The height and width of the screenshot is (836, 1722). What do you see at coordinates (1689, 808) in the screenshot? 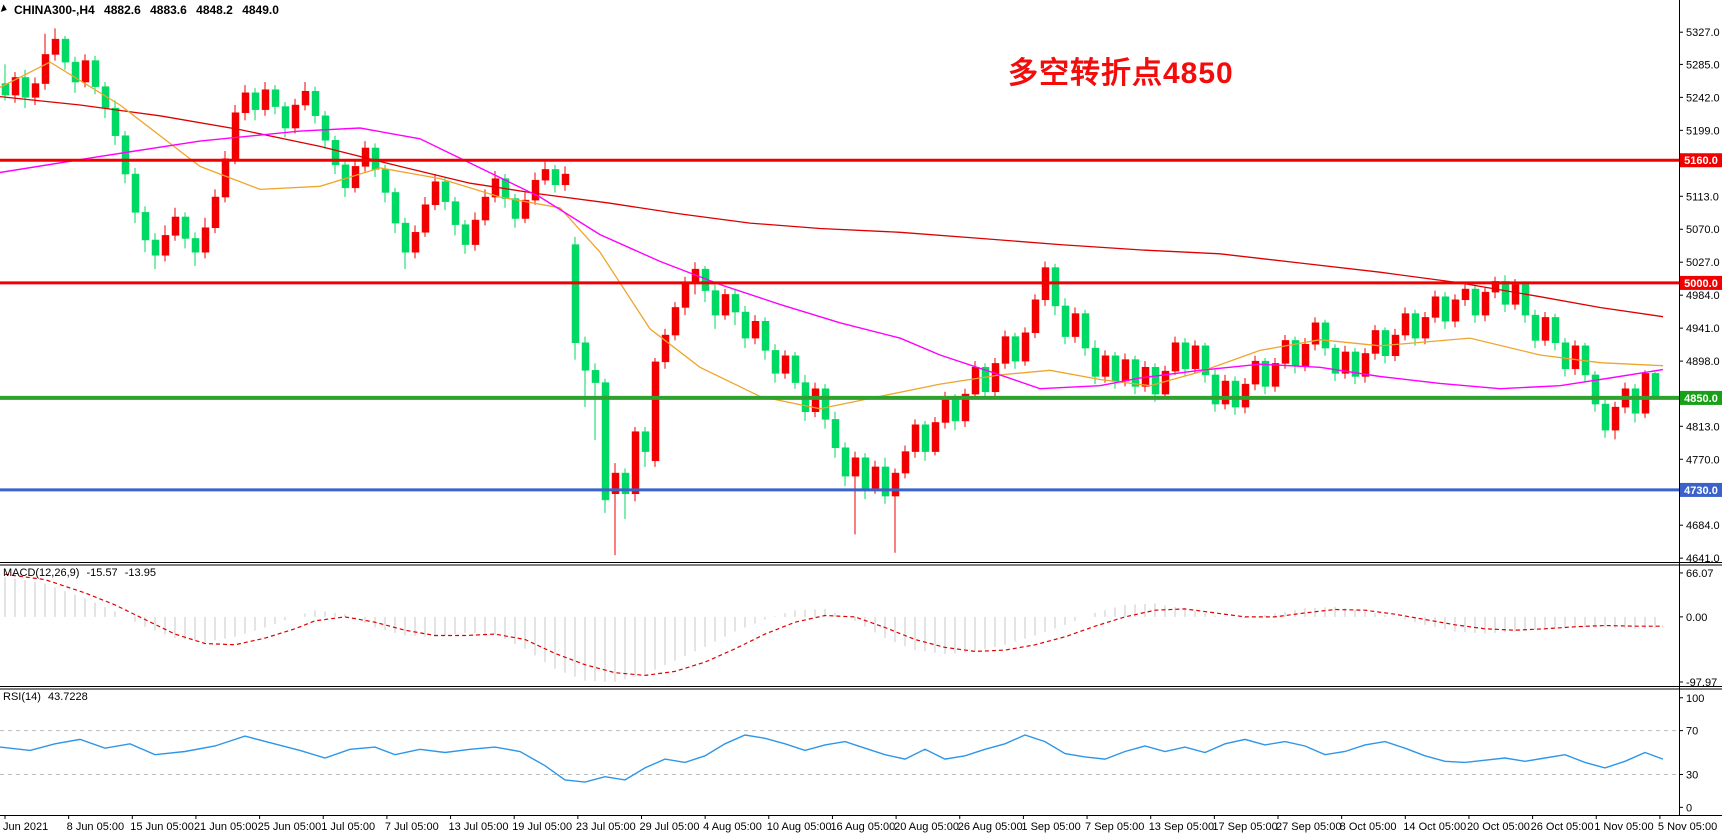
I see `y-axis-tick-label: 0` at bounding box center [1689, 808].